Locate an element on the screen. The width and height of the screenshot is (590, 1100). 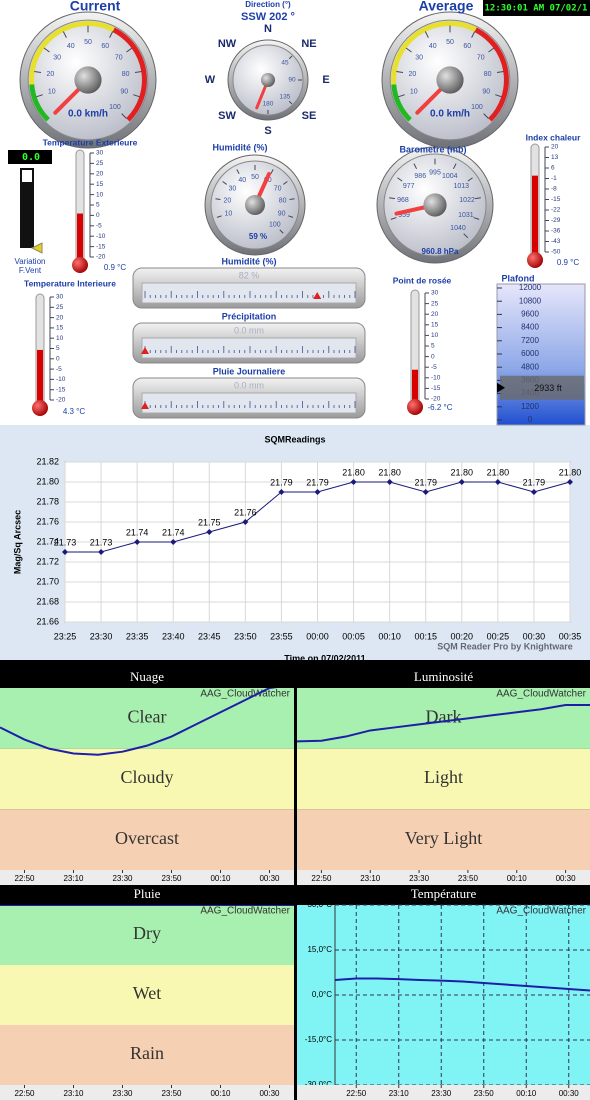
thermo-value: 4.3 °C is located at coordinates (74, 411).